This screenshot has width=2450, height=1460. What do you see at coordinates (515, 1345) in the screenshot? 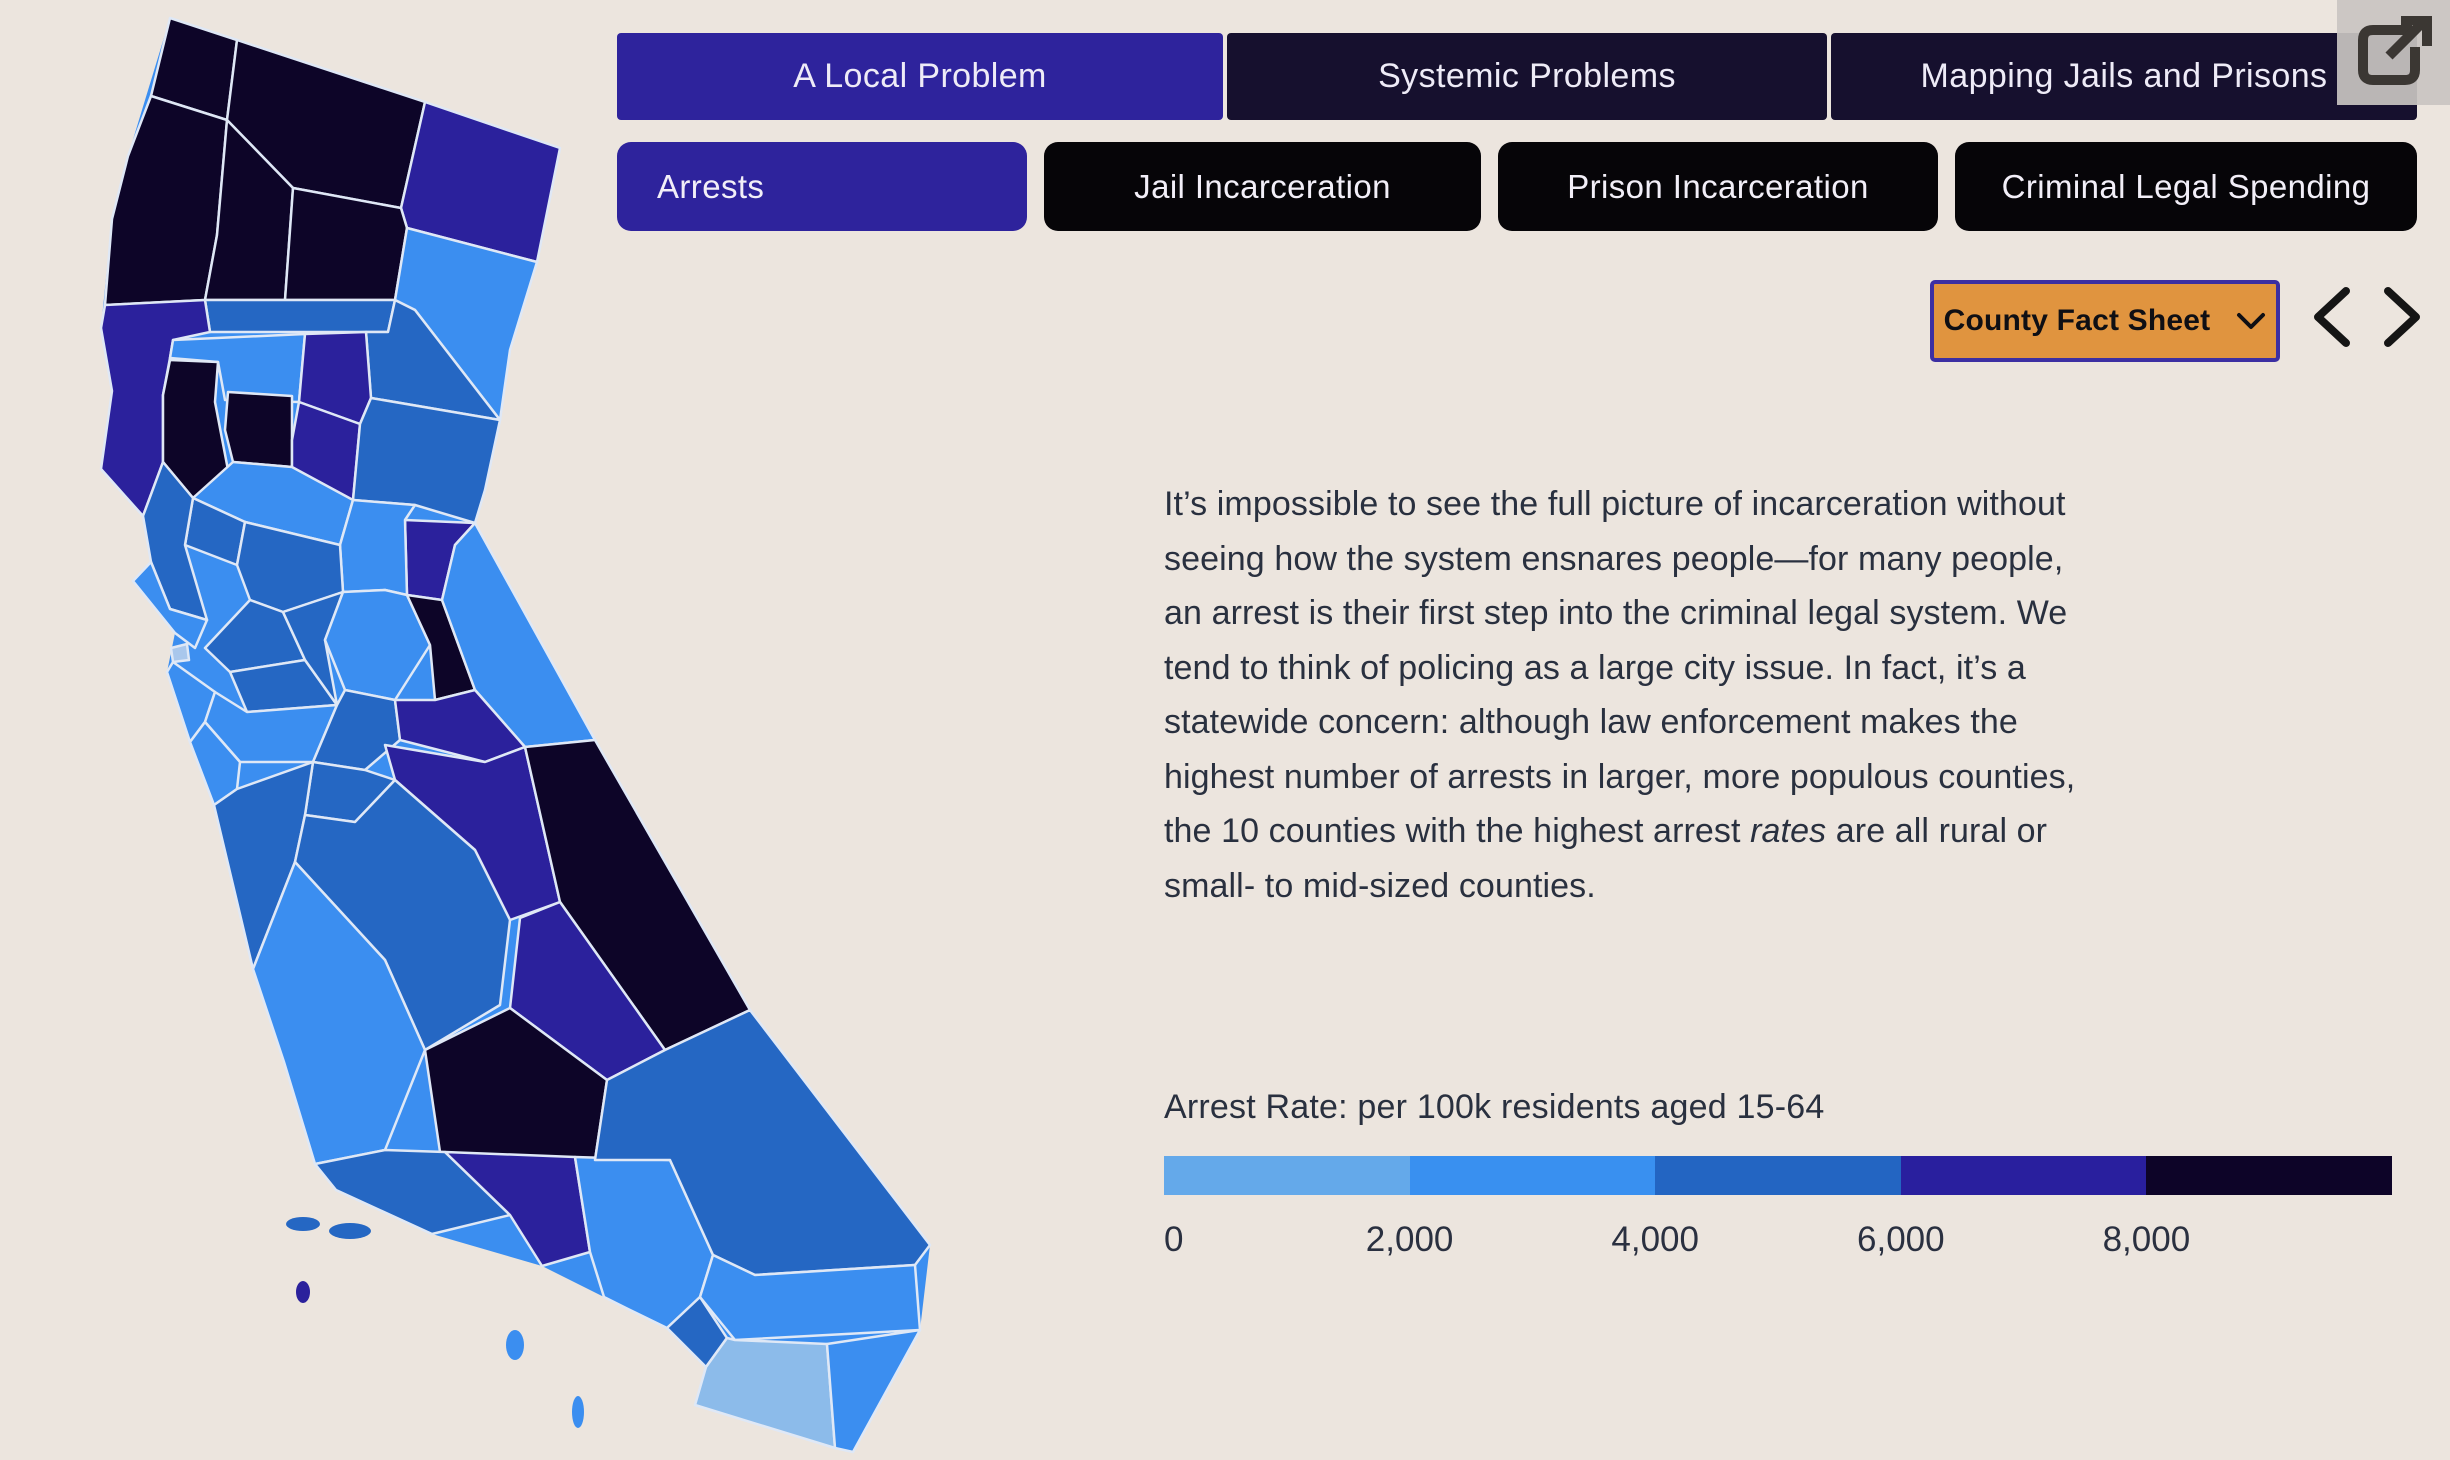
I see `catalina-island` at bounding box center [515, 1345].